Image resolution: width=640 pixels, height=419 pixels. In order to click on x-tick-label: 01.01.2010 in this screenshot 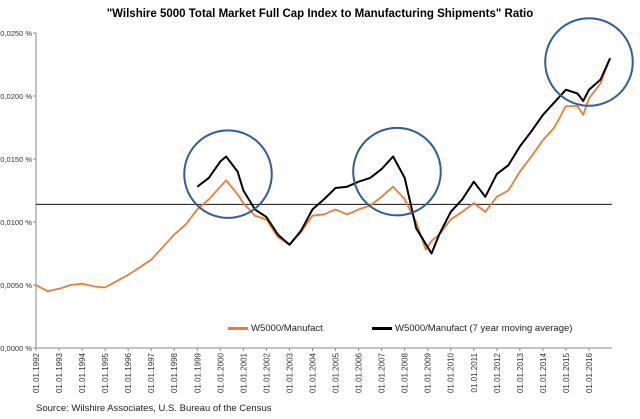, I will do `click(451, 372)`.